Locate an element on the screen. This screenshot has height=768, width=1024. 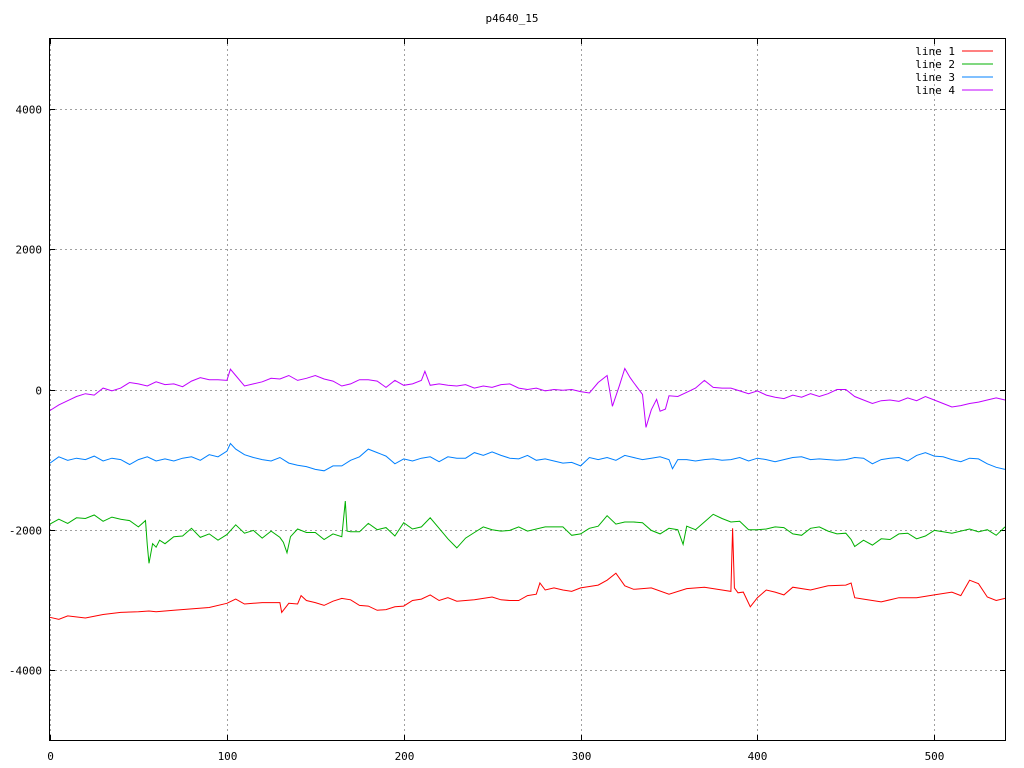
y-tick-label: 4000 is located at coordinates (29, 110).